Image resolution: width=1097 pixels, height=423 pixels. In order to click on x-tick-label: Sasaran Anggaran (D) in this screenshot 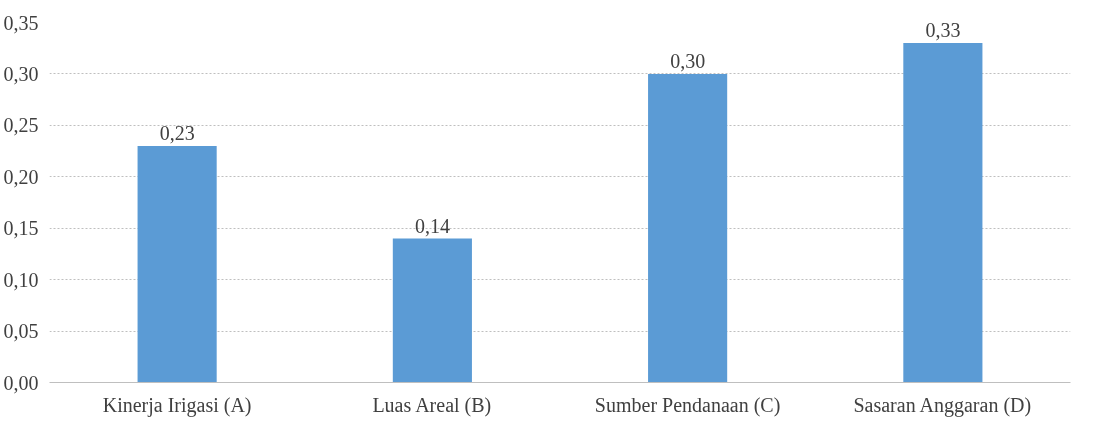, I will do `click(942, 405)`.